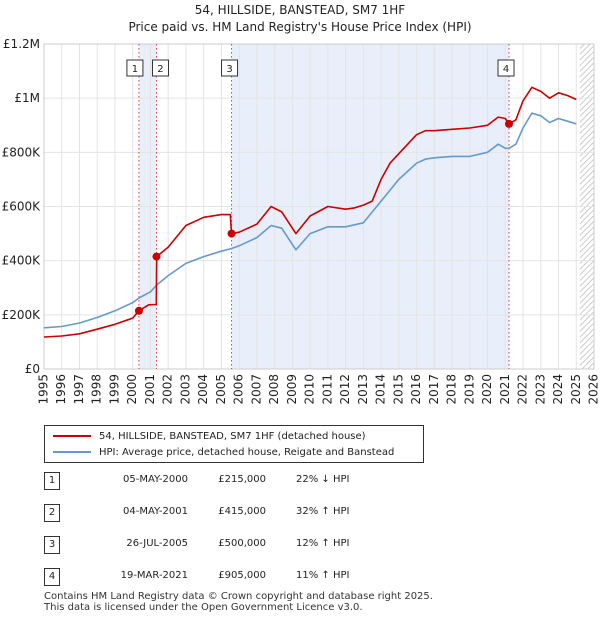  What do you see at coordinates (242, 543) in the screenshot?
I see `sale-price: £500,000` at bounding box center [242, 543].